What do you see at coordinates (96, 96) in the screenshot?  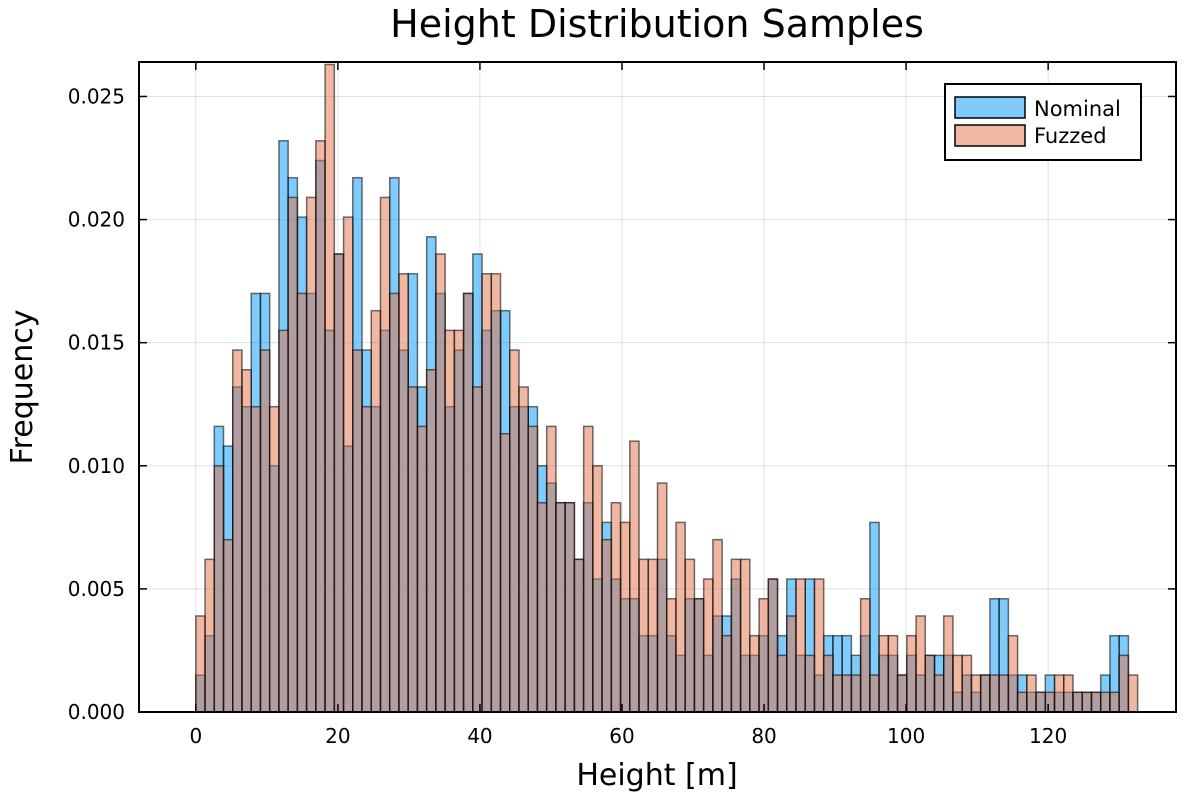 I see `y-tick-label: 0.025` at bounding box center [96, 96].